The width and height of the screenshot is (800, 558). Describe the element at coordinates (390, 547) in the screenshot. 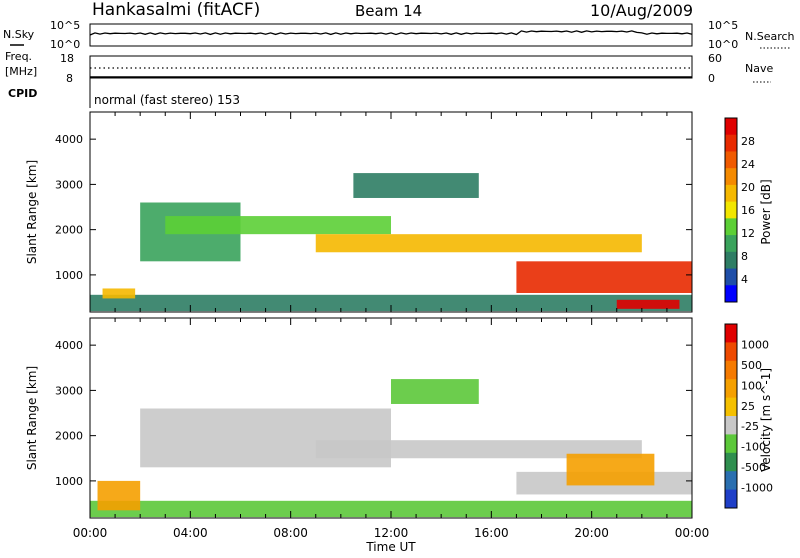

I see `time-axis-label: Time UT` at that location.